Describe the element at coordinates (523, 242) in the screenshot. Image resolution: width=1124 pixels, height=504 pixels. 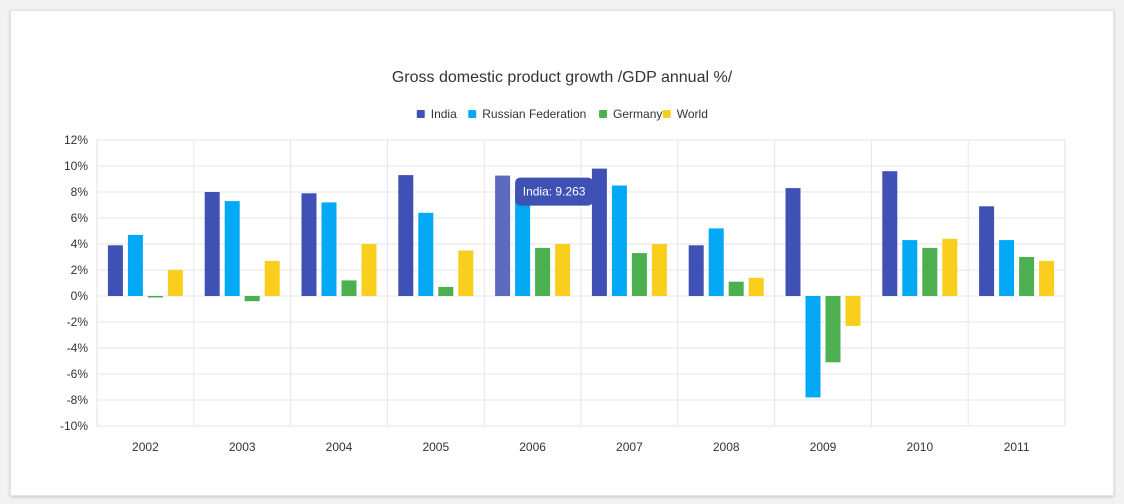
I see `bar-russian-federation-2006` at that location.